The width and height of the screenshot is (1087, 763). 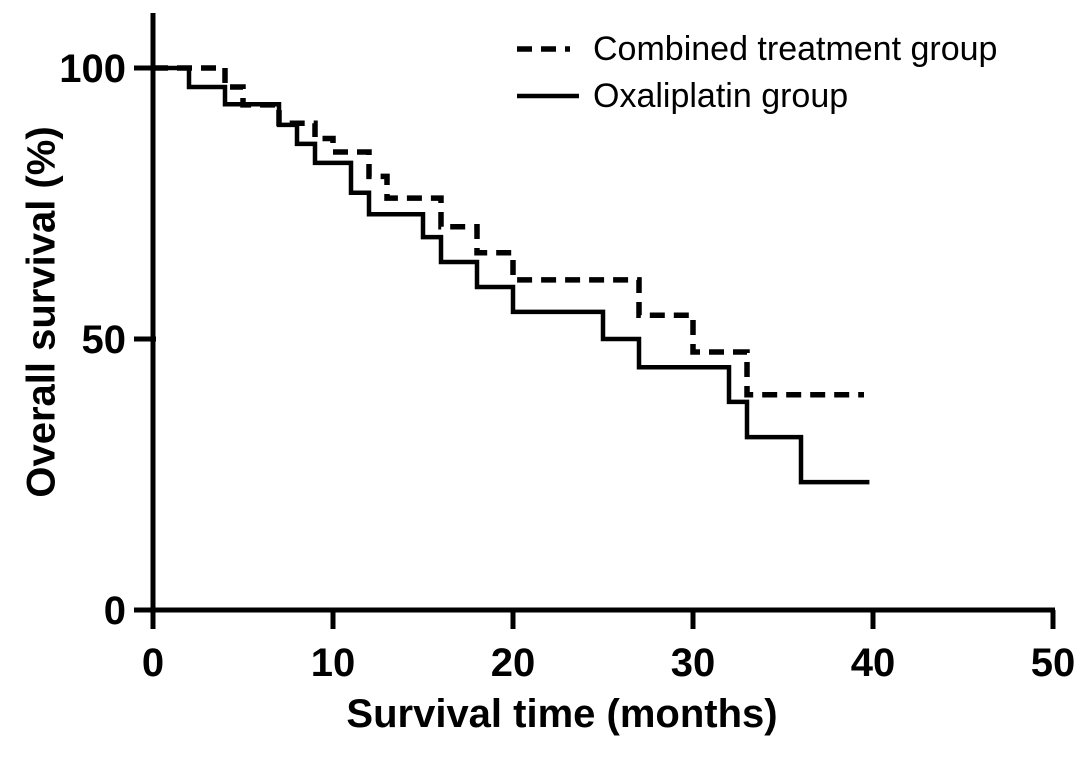 What do you see at coordinates (693, 663) in the screenshot?
I see `x-tick-label-30: 30` at bounding box center [693, 663].